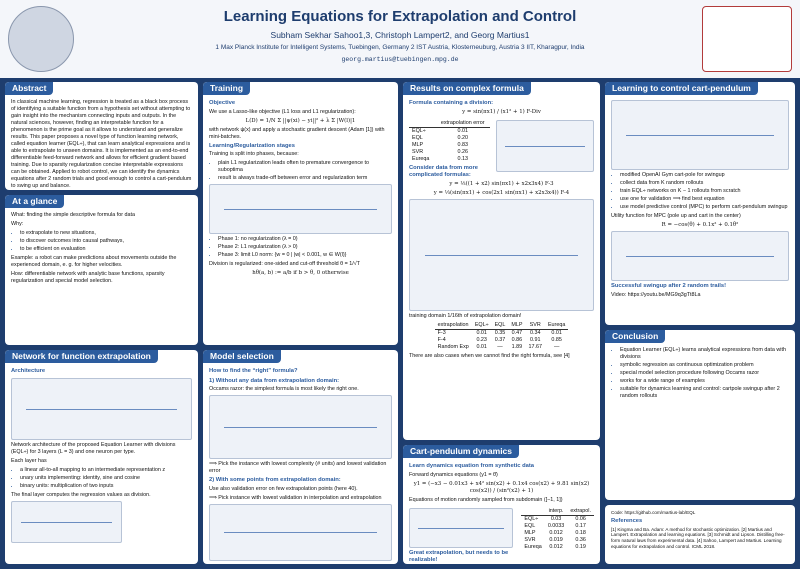 The image size is (800, 569). What do you see at coordinates (704, 381) in the screenshot?
I see `bullet-item: works for a wide range of examples` at bounding box center [704, 381].